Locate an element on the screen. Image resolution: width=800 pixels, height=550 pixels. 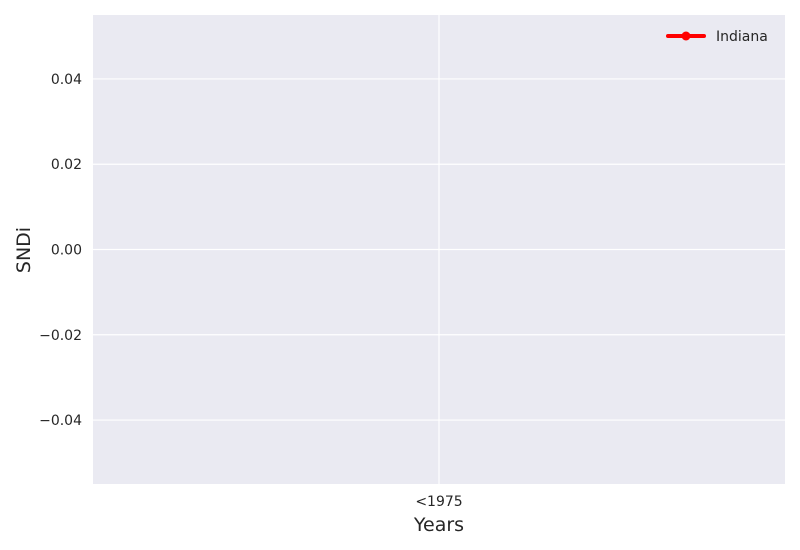
legend: Indiana is located at coordinates (717, 37).